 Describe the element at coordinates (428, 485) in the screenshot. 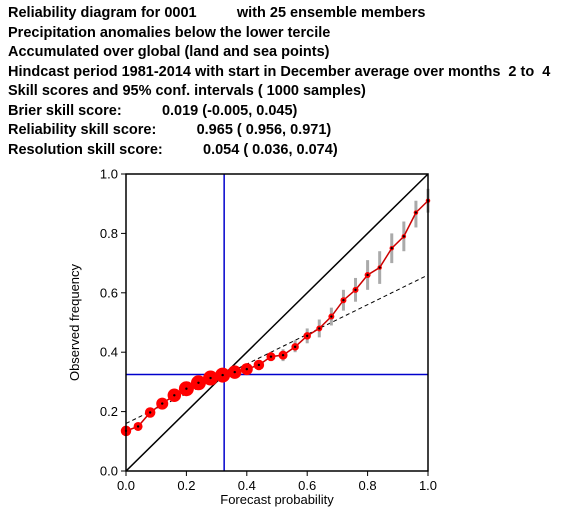

I see `x-tick-label: 1.0` at that location.